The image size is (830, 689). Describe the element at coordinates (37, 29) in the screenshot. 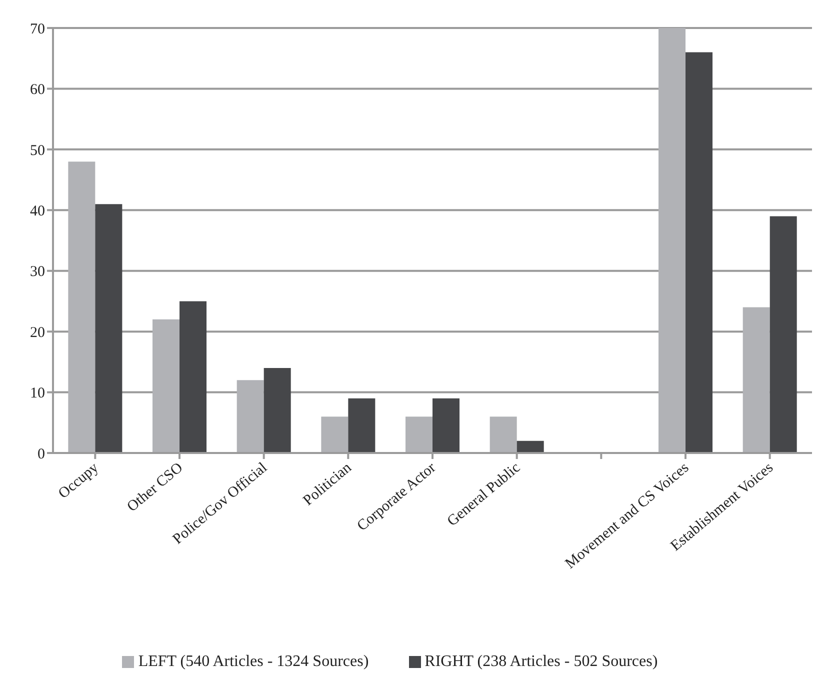

I see `y-tick-label: 70` at that location.